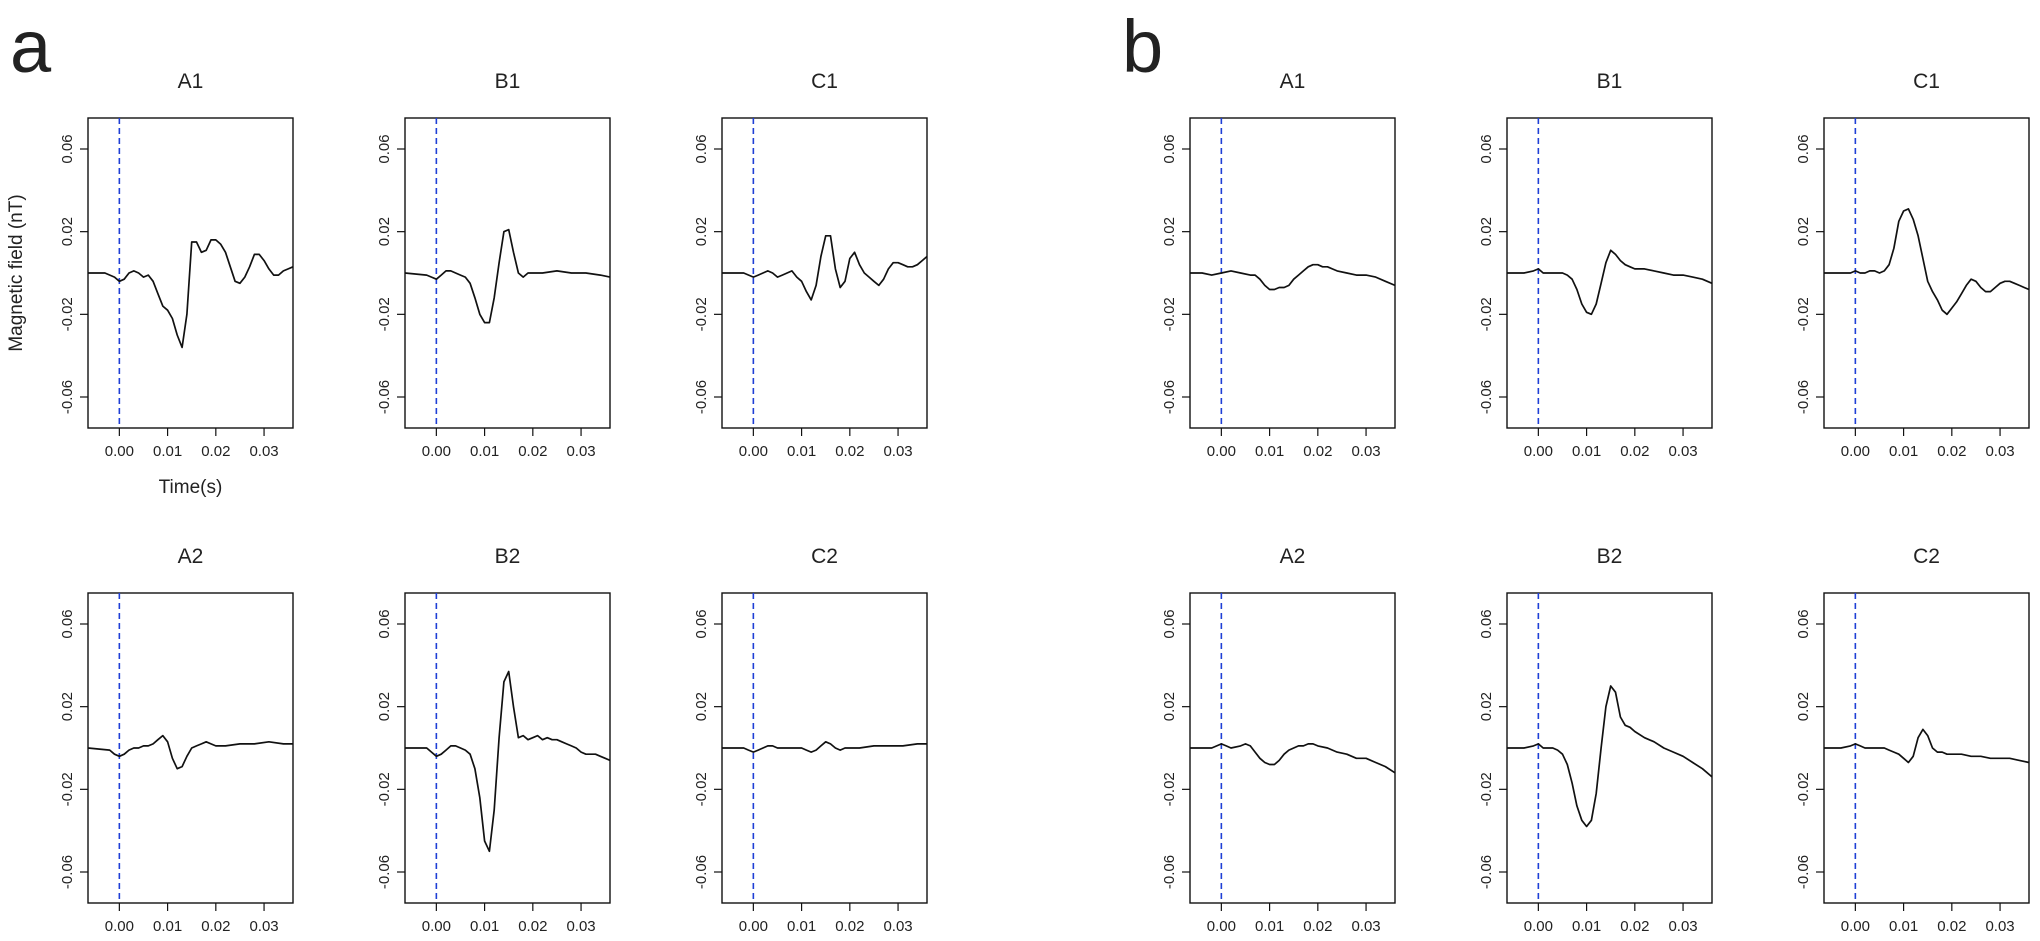  Describe the element at coordinates (16, 272) in the screenshot. I see `y-axis-label: Magnetic field (nT)` at that location.